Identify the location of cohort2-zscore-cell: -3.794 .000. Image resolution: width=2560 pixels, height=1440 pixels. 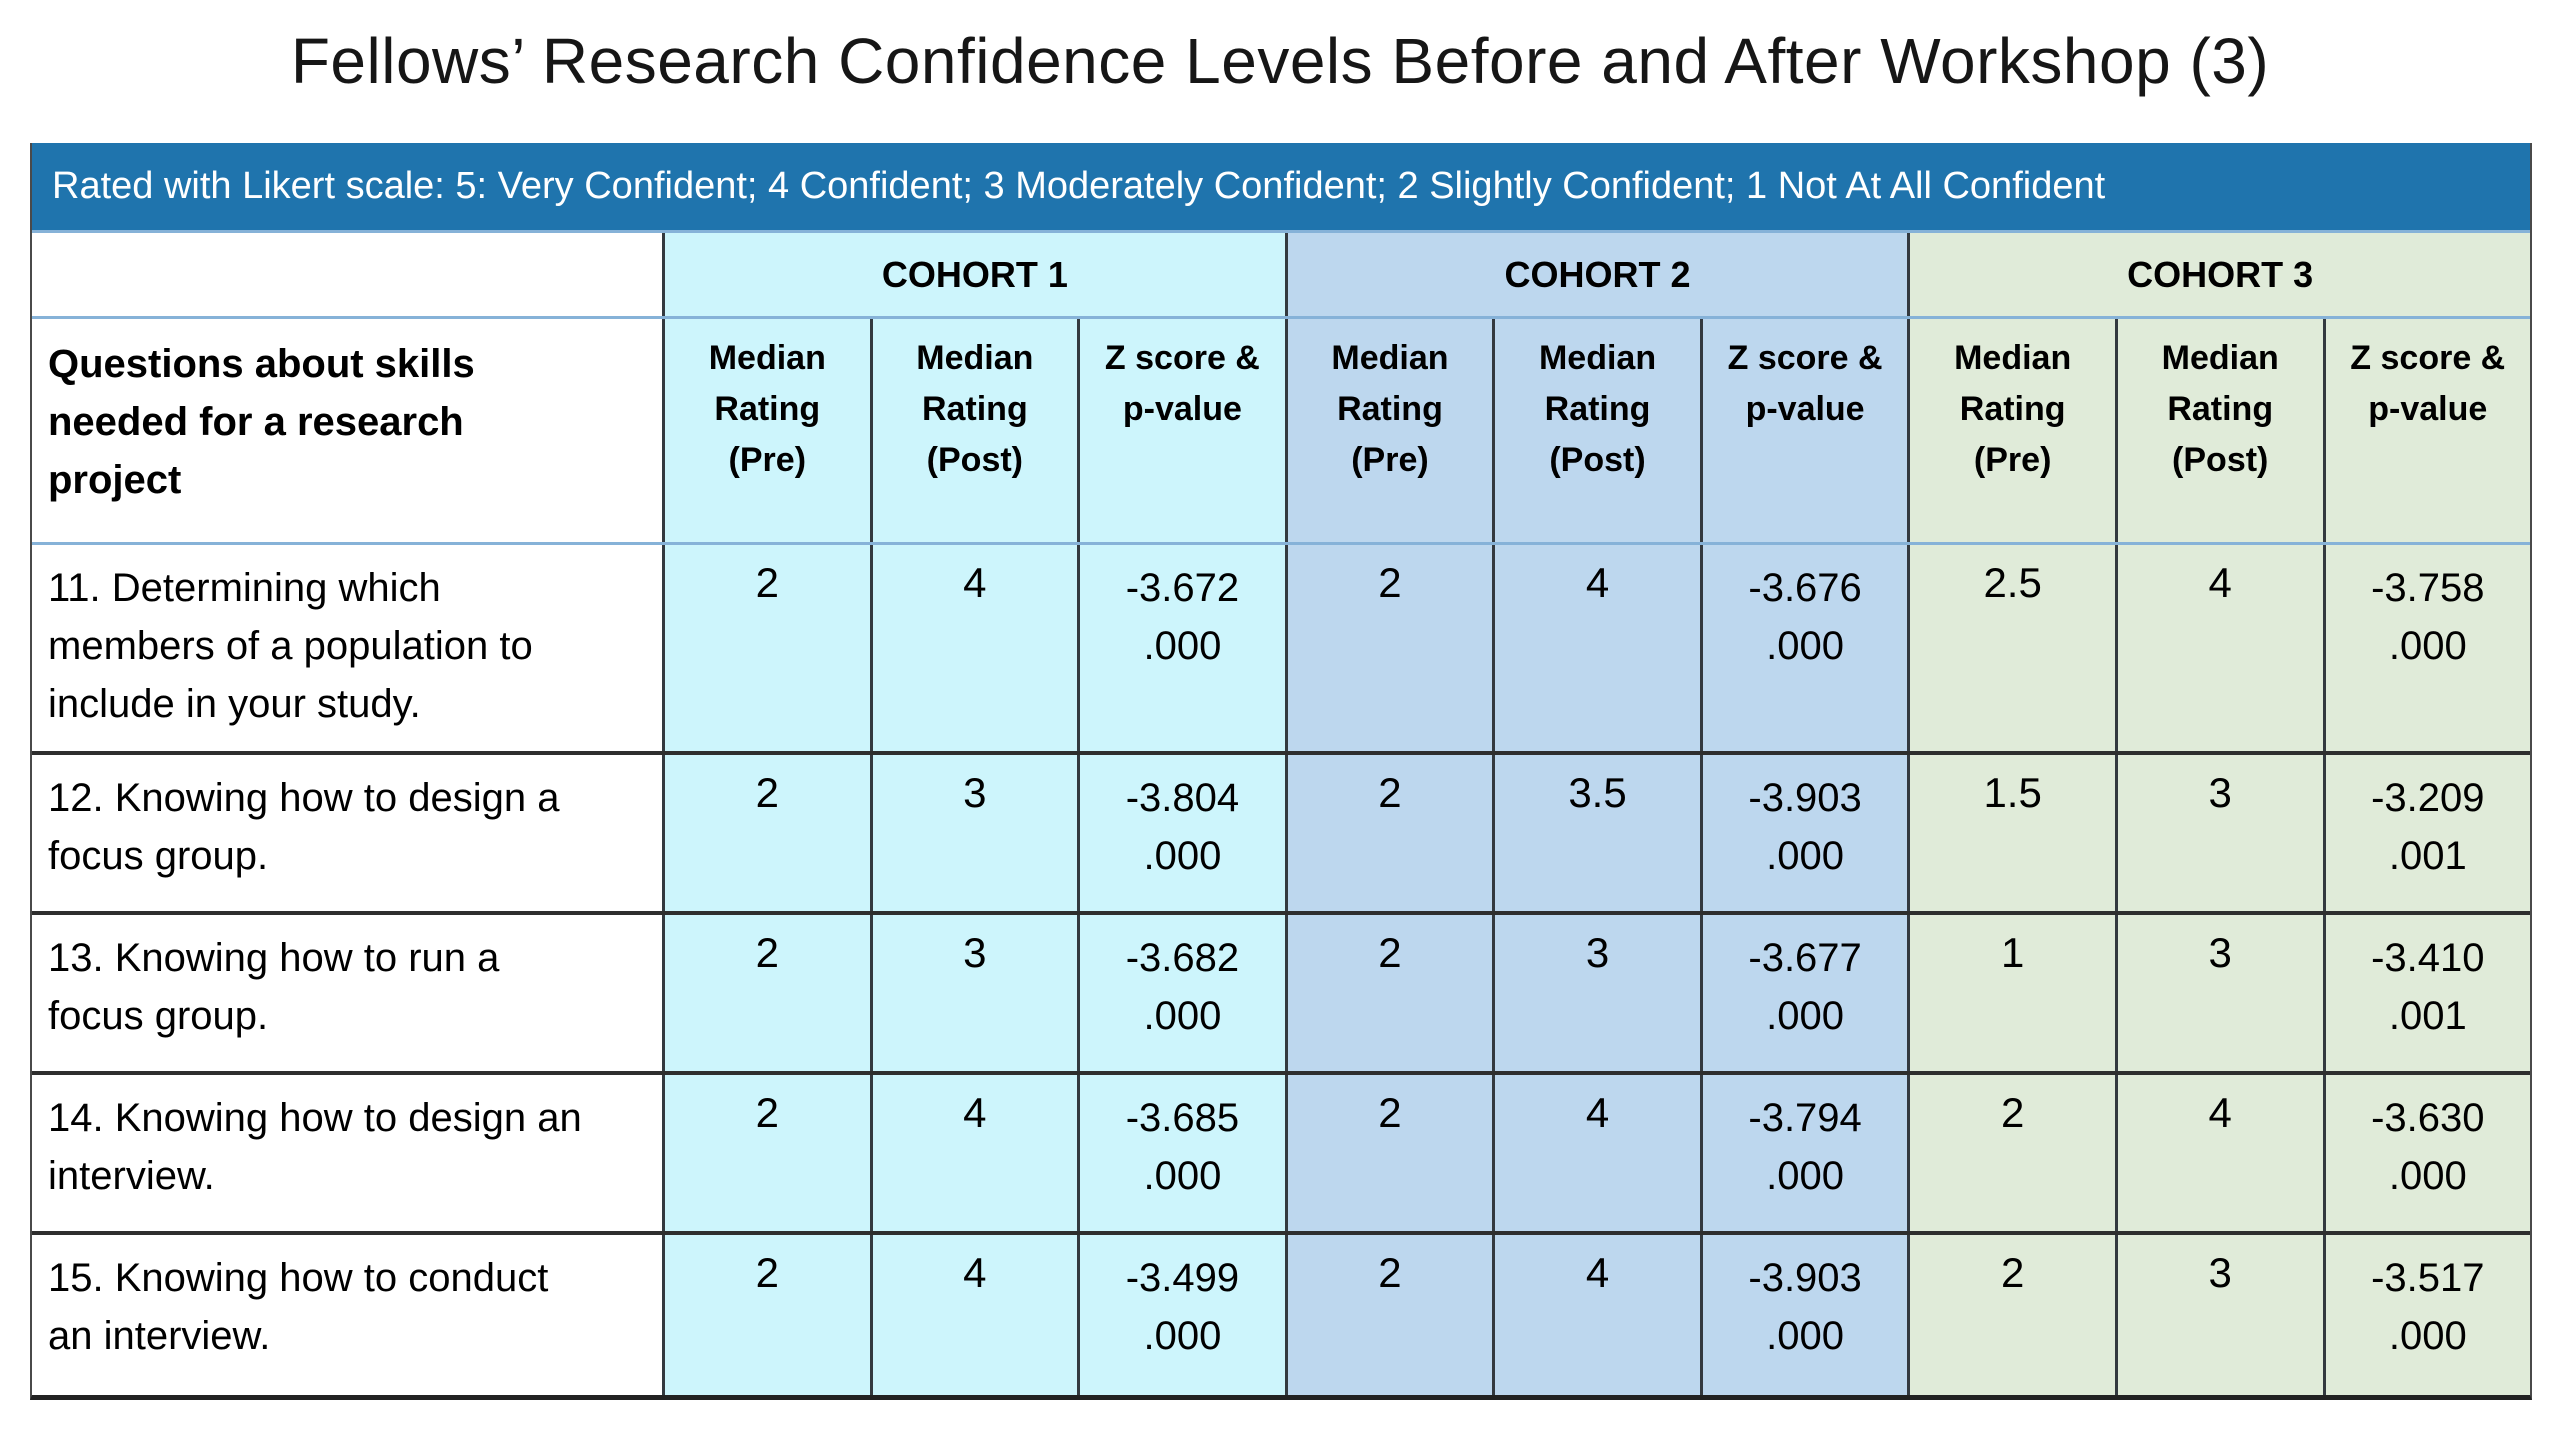
(1806, 1153).